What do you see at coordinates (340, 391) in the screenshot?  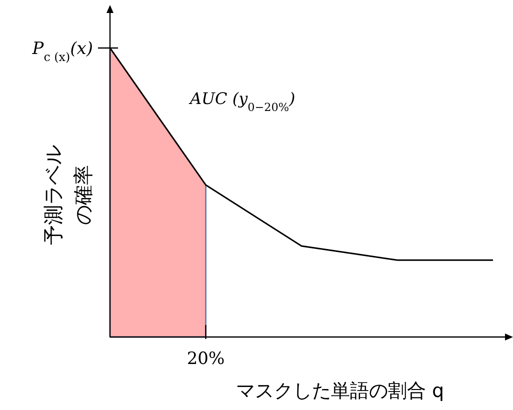 I see `x-axis-title: マスクした単語の割合 q` at bounding box center [340, 391].